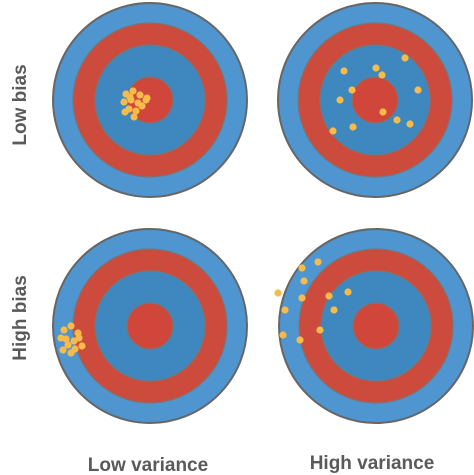 Image resolution: width=474 pixels, height=475 pixels. Describe the element at coordinates (372, 463) in the screenshot. I see `column-label: High variance` at that location.